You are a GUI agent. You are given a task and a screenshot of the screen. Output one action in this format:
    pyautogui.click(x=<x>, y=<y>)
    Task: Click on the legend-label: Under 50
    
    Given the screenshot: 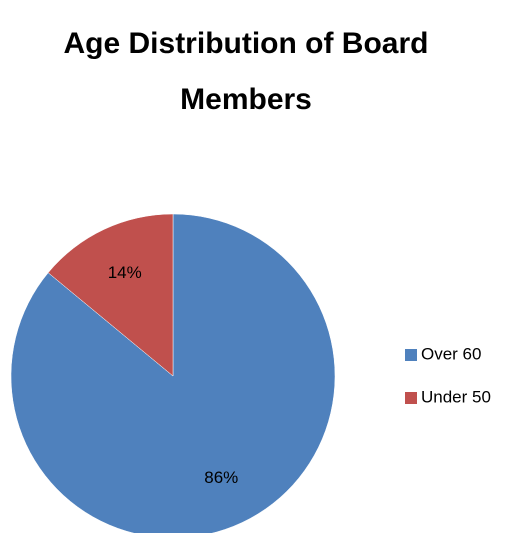 What is the action you would take?
    pyautogui.click(x=456, y=396)
    